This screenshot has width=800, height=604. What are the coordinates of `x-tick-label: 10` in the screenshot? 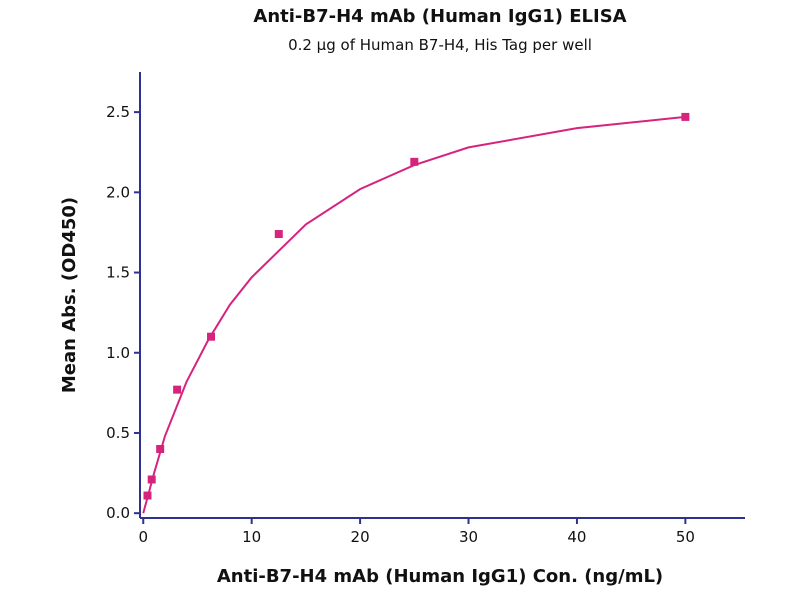 It's located at (251, 537).